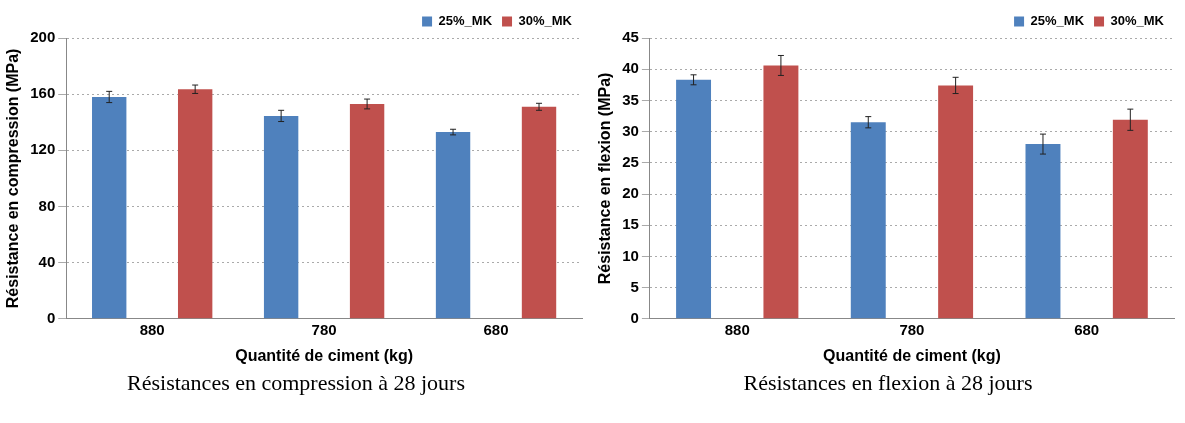 The image size is (1185, 423). I want to click on y-tick-label: 160, so click(43, 93).